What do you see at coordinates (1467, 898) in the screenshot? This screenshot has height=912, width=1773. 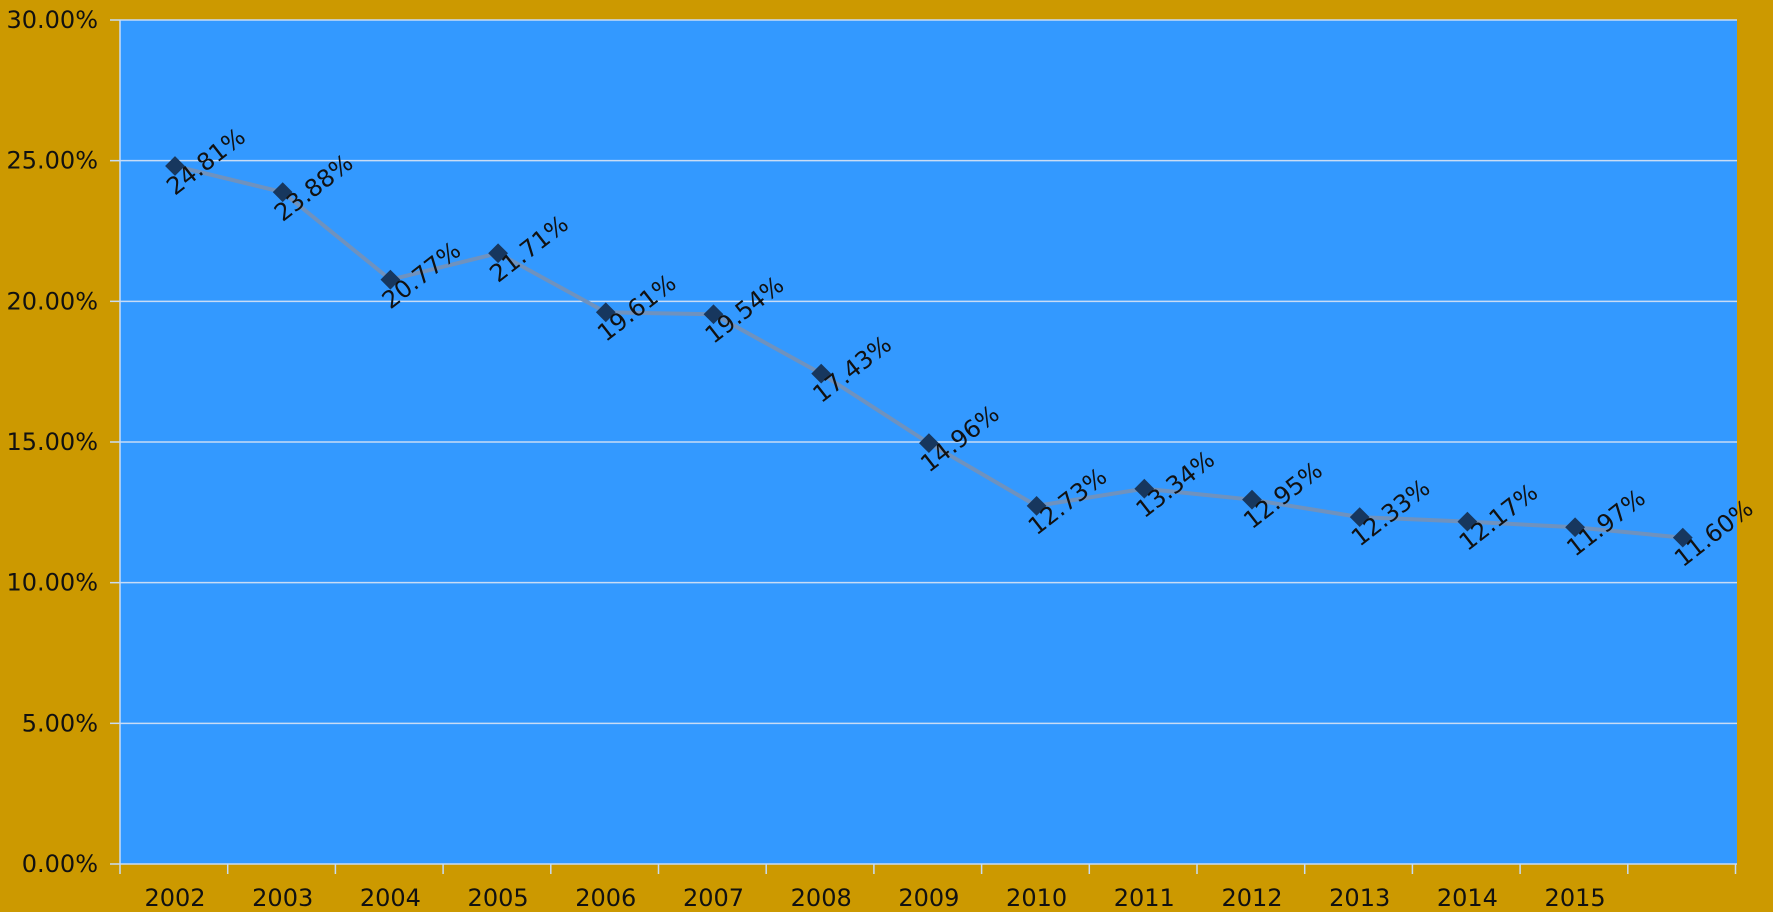 I see `x-tick-label: 2014` at bounding box center [1467, 898].